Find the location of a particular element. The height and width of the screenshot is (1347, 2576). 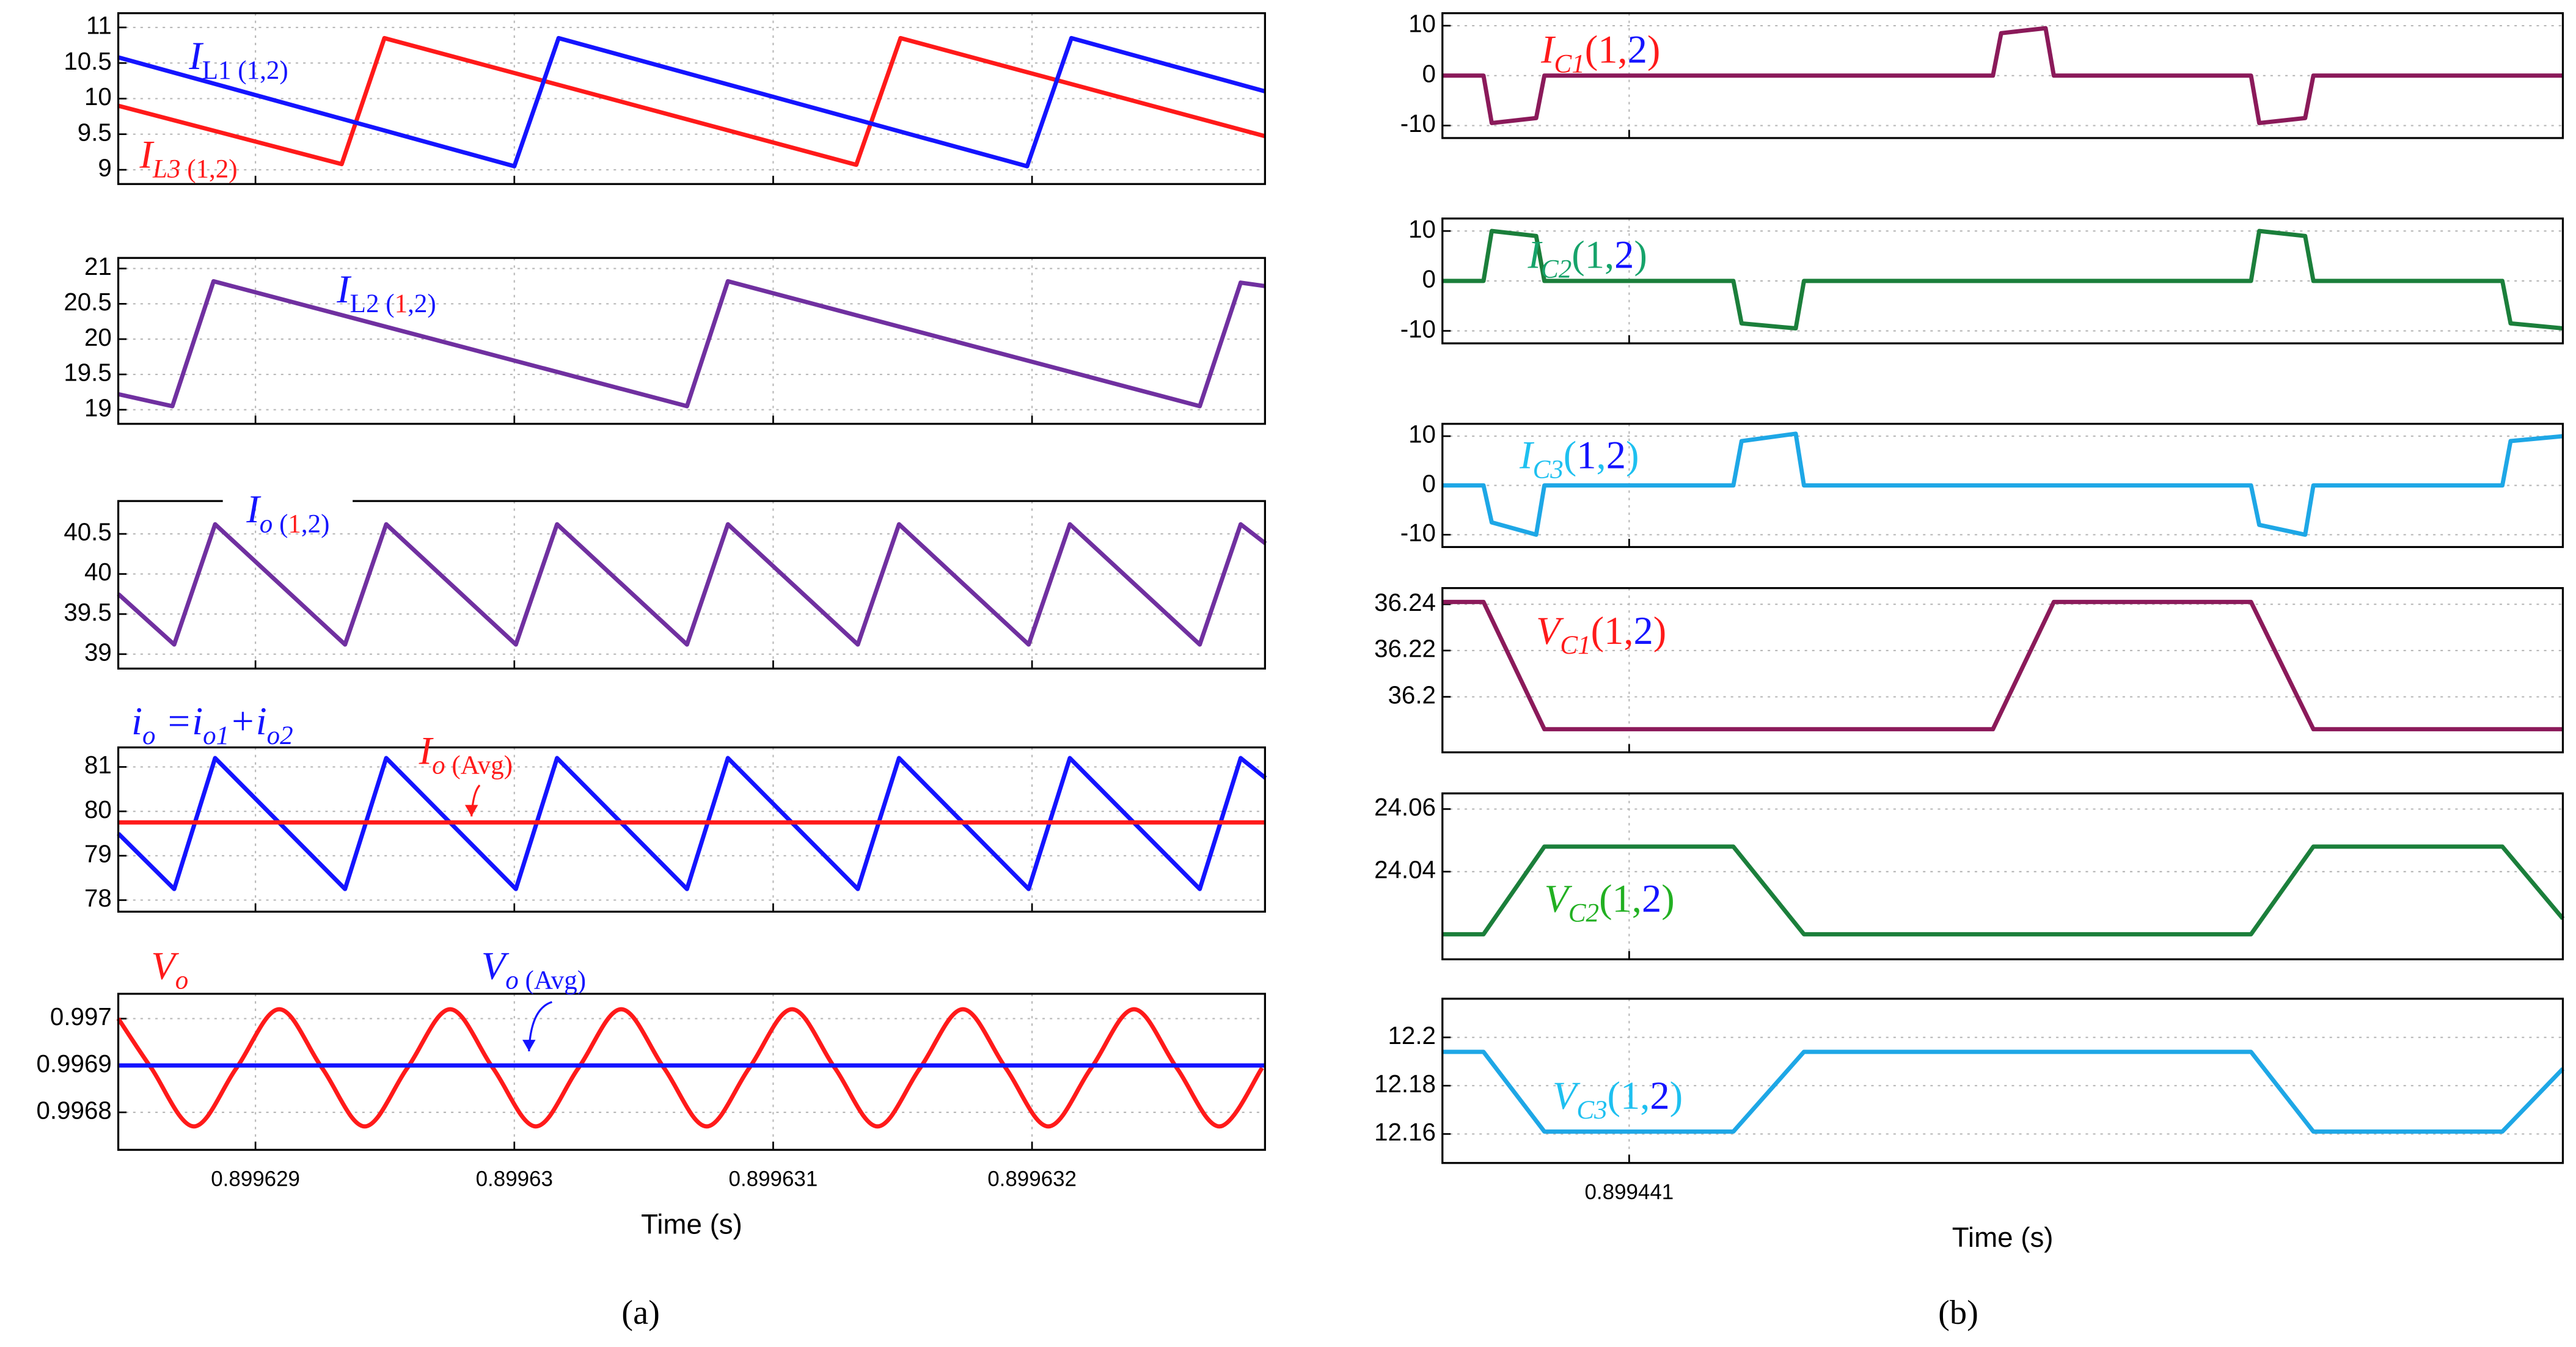

x-tick-label: 0.899632 is located at coordinates (1032, 1179).